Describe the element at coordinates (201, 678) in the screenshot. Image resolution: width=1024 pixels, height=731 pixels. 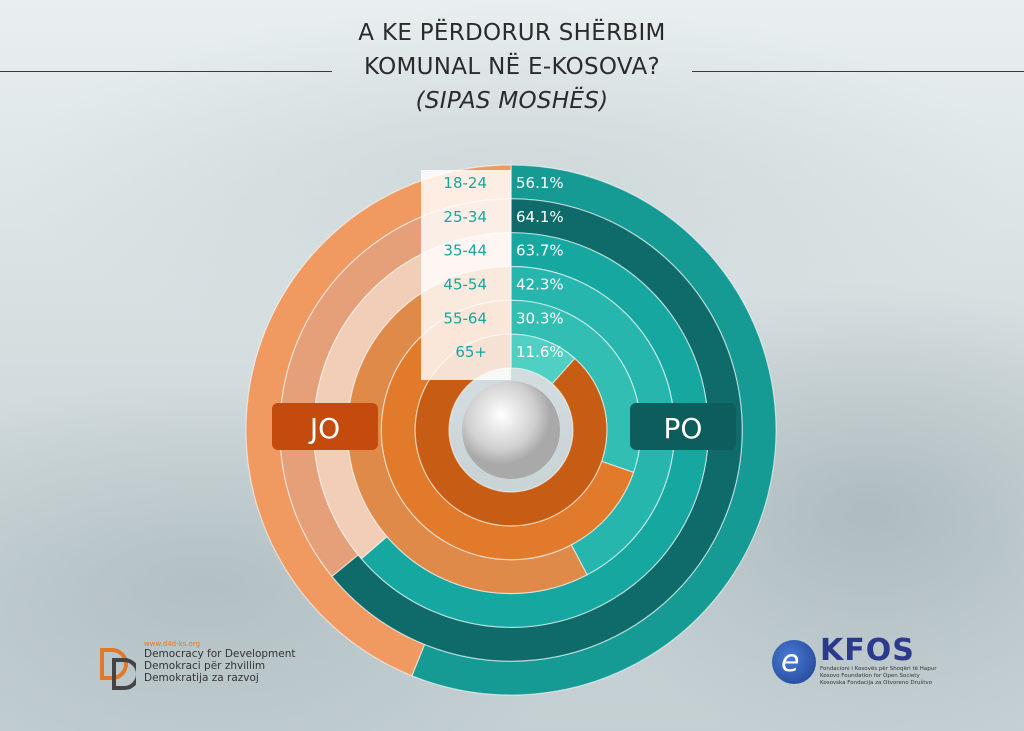
I see `d4d-line-3: Demokratija za razvoj` at that location.